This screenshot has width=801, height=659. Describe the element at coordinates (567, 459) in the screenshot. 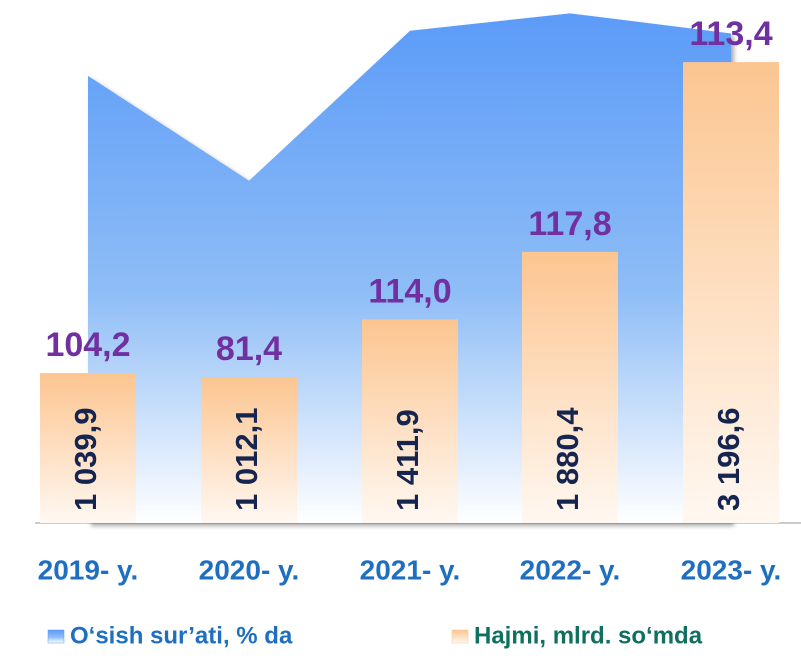

I see `bar-value-label: 1 880,4` at that location.